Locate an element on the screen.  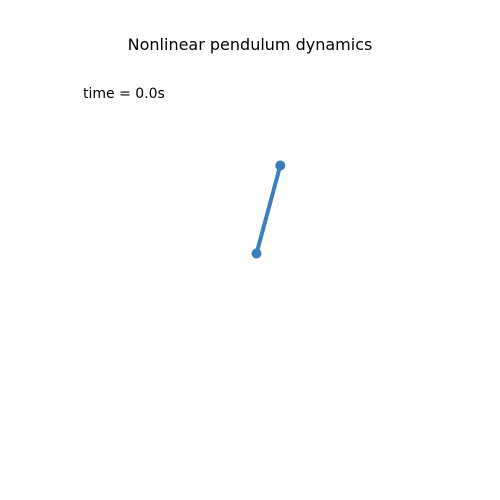
plot-marks is located at coordinates (268, 209).